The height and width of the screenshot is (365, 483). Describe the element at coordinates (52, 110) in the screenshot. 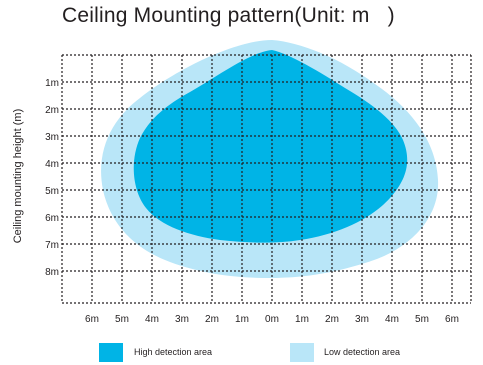

I see `y-tick-label: 2m` at that location.